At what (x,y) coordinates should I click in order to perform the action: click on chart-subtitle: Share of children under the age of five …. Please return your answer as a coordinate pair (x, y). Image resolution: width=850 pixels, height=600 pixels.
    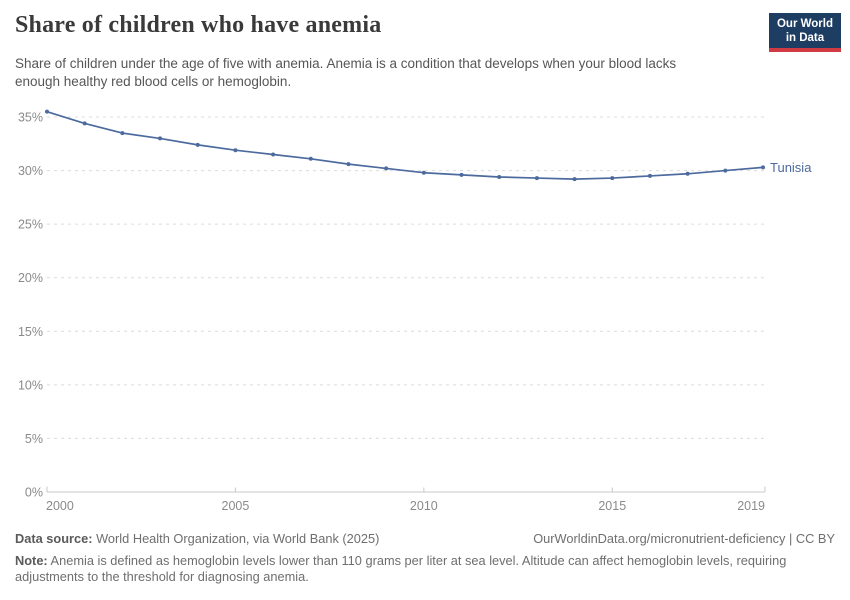
    Looking at the image, I should click on (390, 72).